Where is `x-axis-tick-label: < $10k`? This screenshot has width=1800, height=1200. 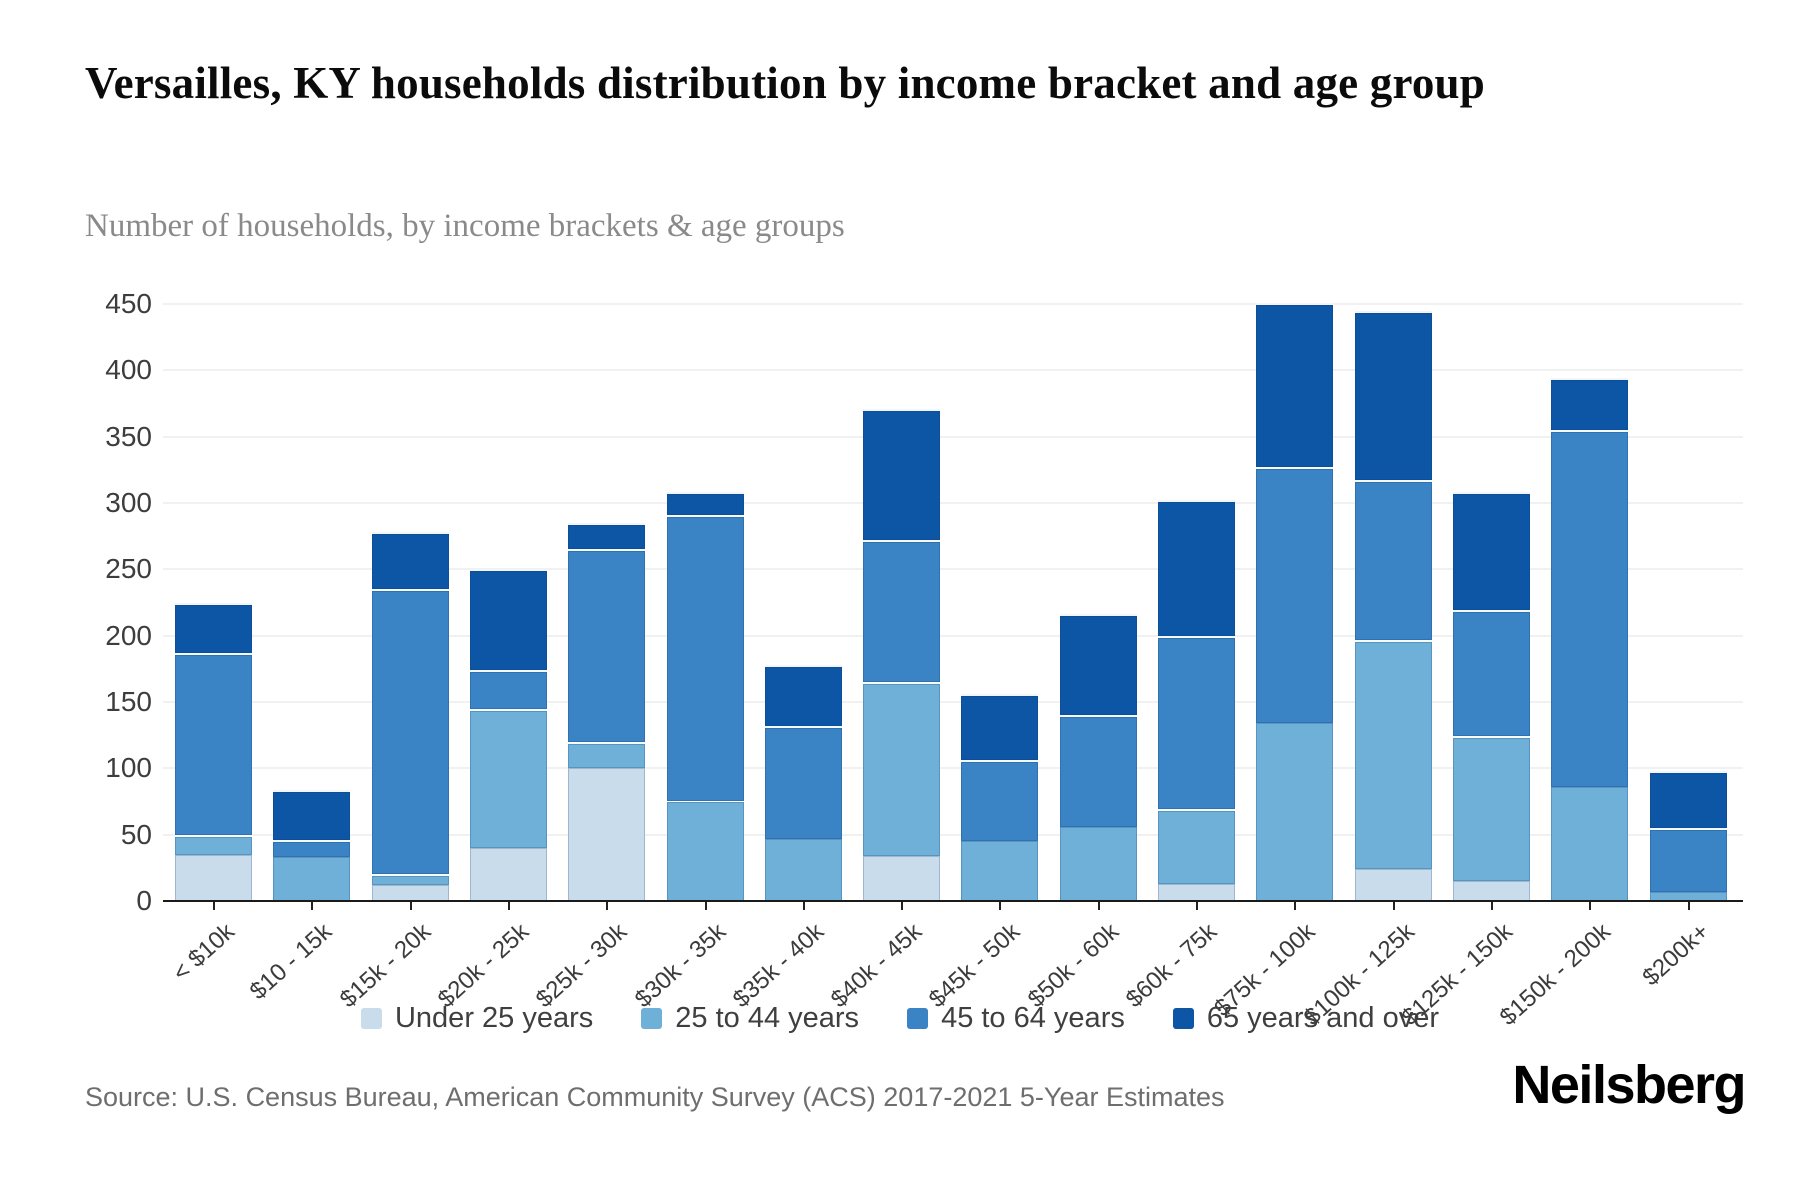 x-axis-tick-label: < $10k is located at coordinates (203, 952).